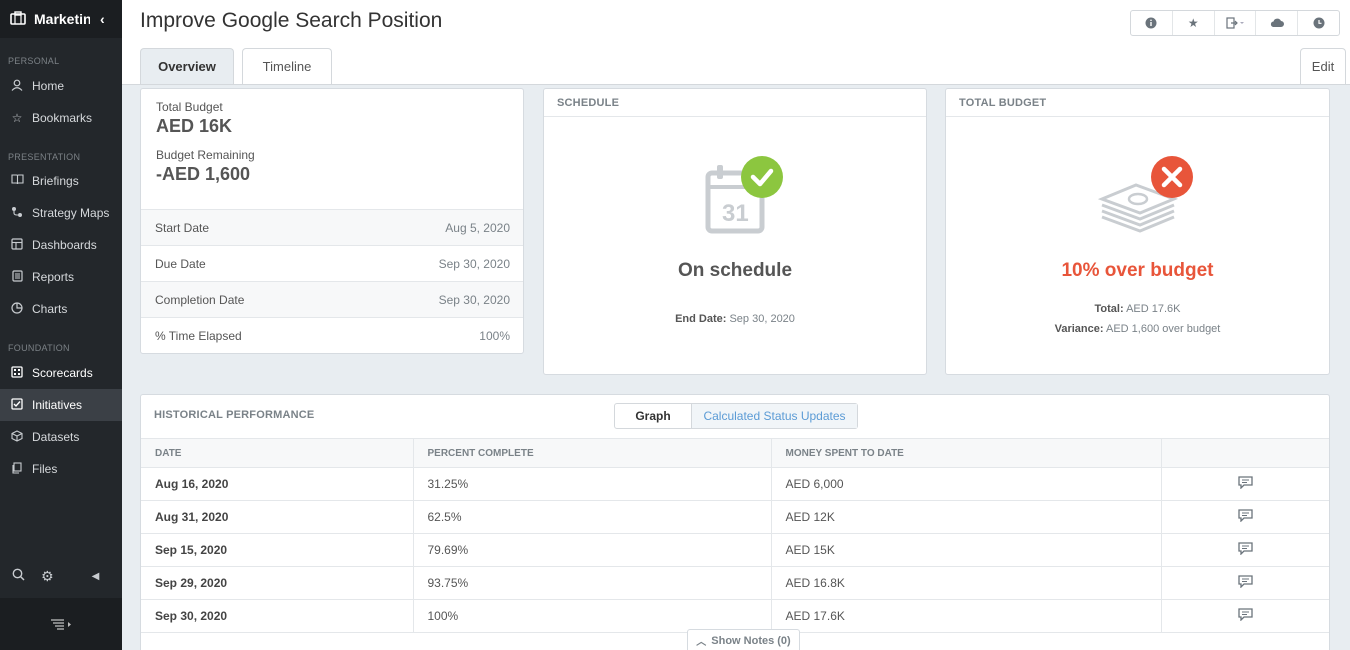 The width and height of the screenshot is (1350, 650). Describe the element at coordinates (332, 227) in the screenshot. I see `start-date-row: Start Date Aug 5, 2020` at that location.